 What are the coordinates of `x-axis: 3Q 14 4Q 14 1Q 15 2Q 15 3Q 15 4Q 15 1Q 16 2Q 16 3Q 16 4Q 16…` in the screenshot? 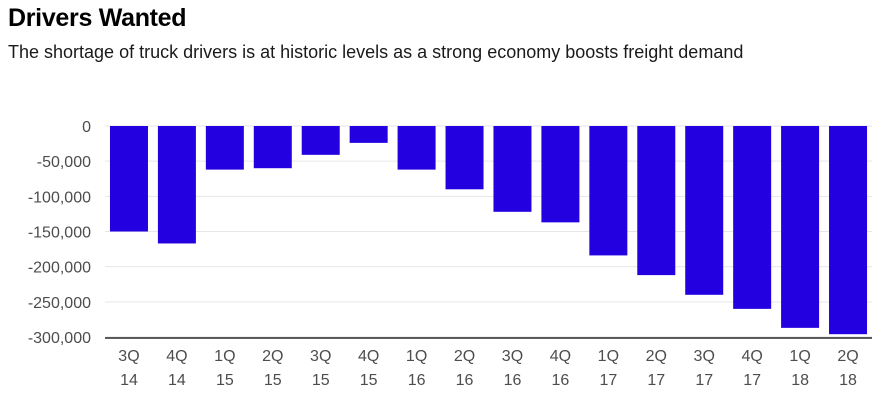 It's located at (488, 363).